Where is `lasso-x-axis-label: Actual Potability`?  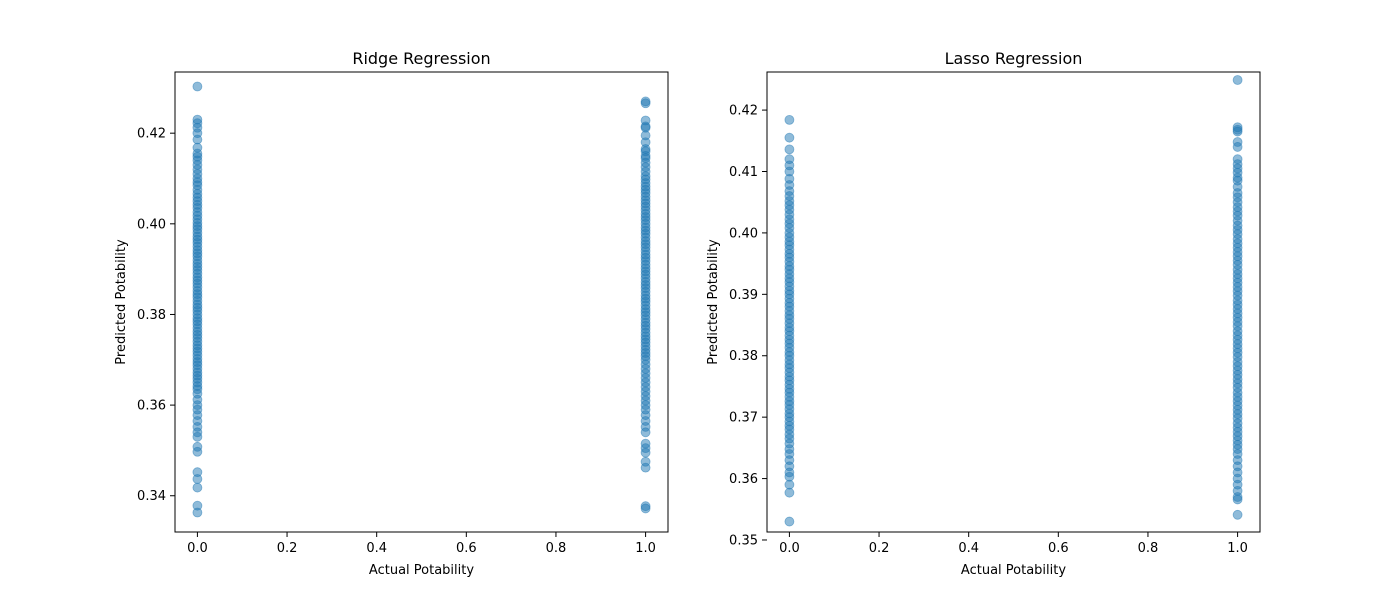 lasso-x-axis-label: Actual Potability is located at coordinates (1013, 570).